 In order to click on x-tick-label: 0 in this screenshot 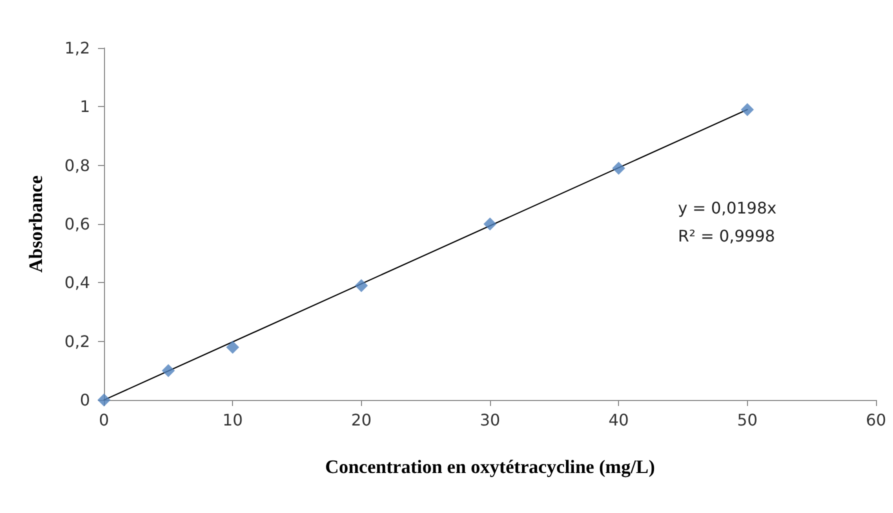, I will do `click(104, 420)`.